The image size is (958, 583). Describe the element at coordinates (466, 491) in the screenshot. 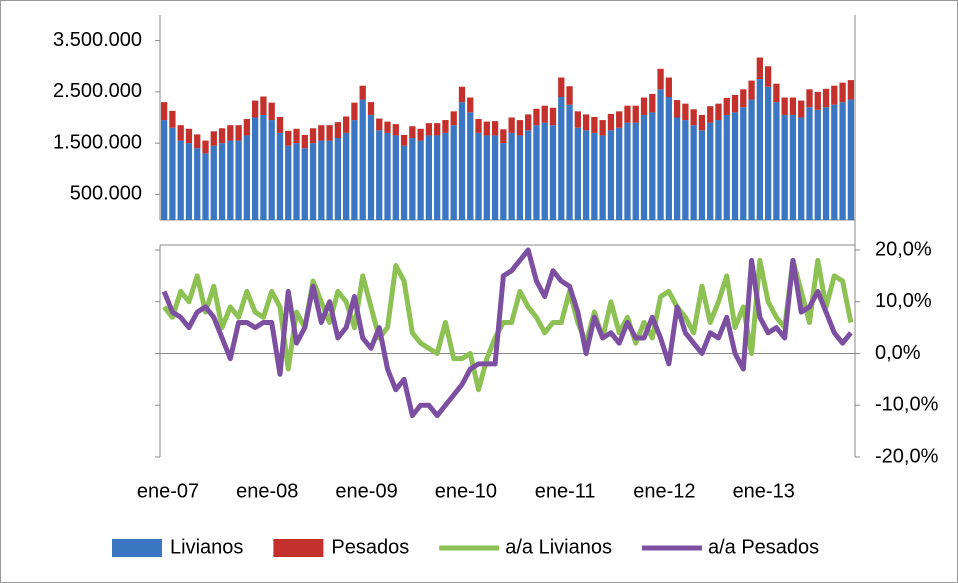

I see `x-tick-label: ene-10` at that location.